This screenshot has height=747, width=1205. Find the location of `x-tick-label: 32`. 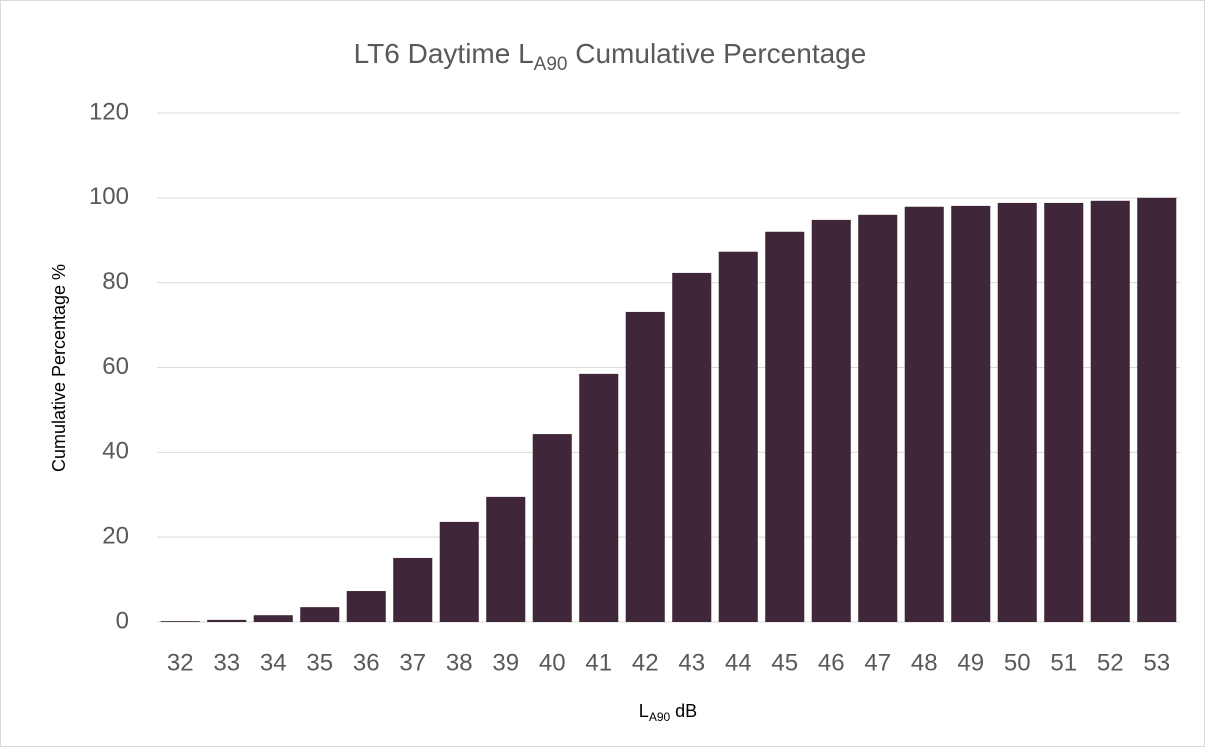

x-tick-label: 32 is located at coordinates (180, 662).